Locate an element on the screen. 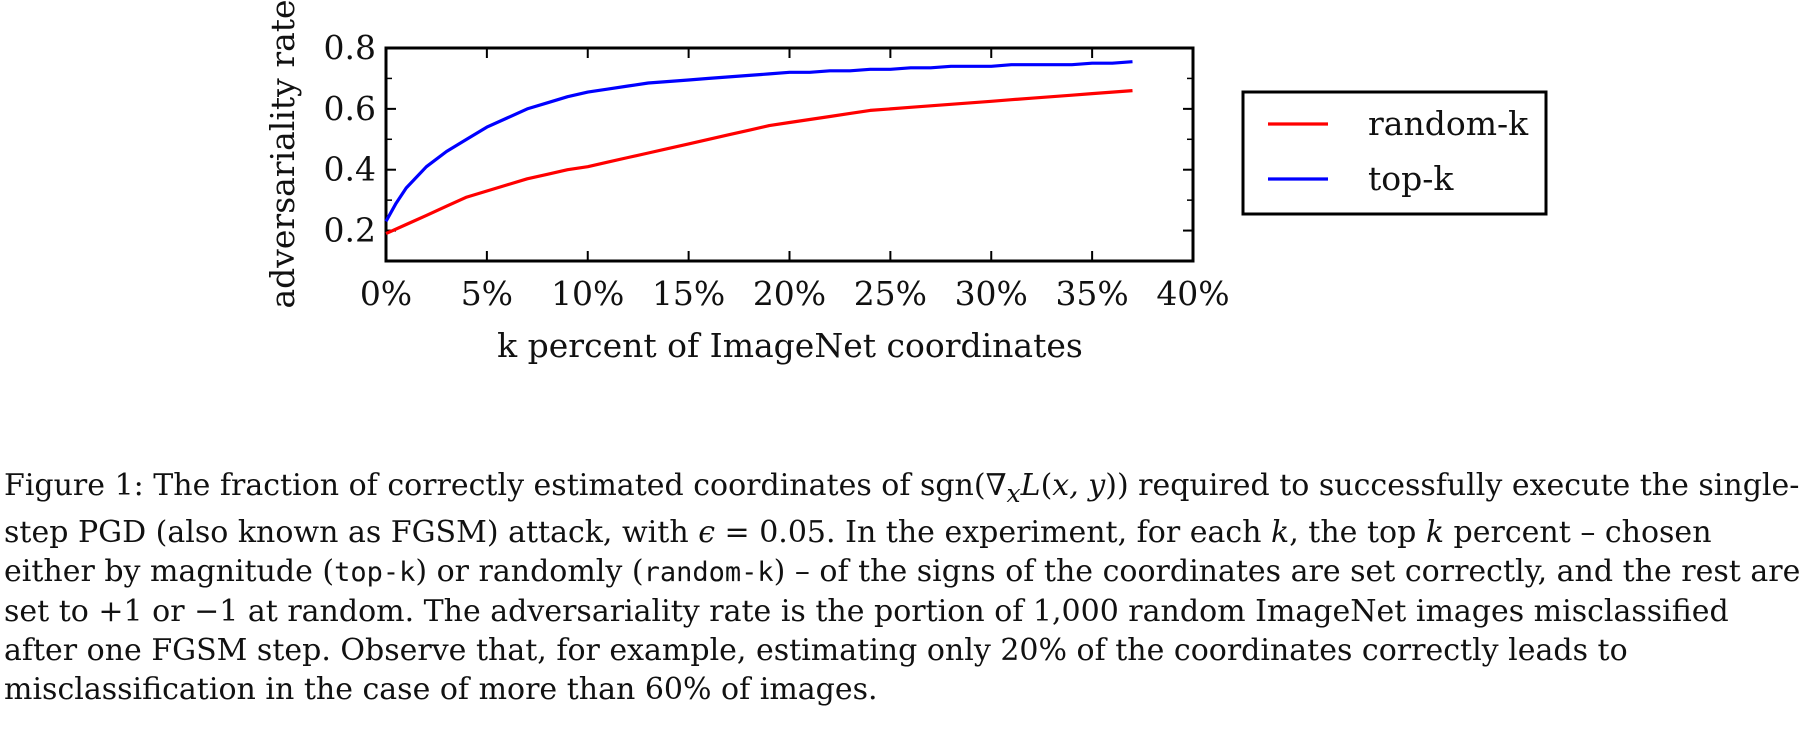  caption-code-randomk: random-k is located at coordinates (708, 572).